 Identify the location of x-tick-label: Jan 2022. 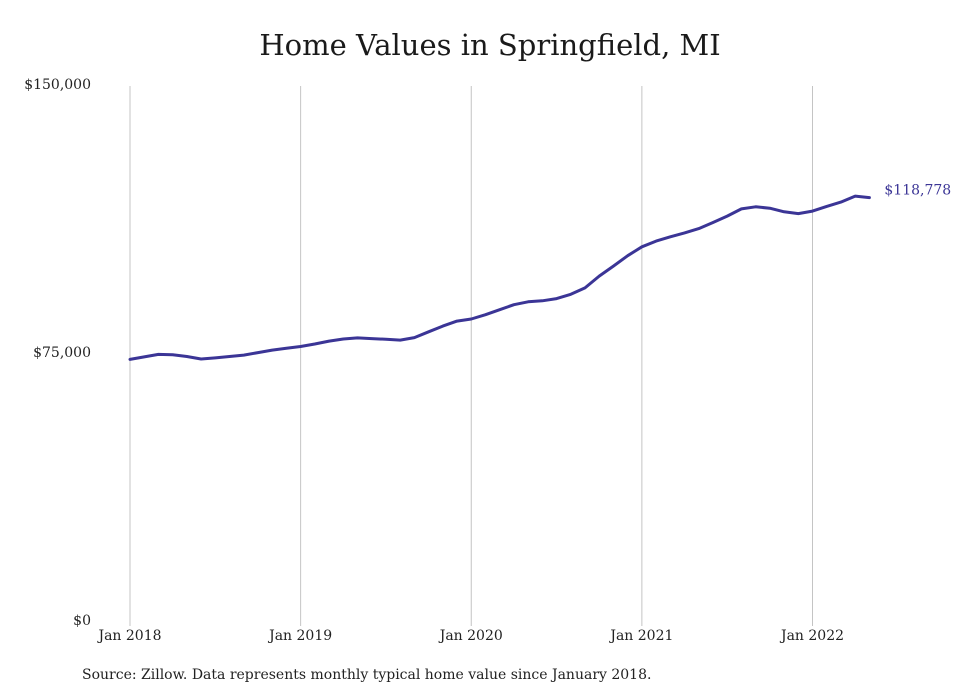
(811, 636).